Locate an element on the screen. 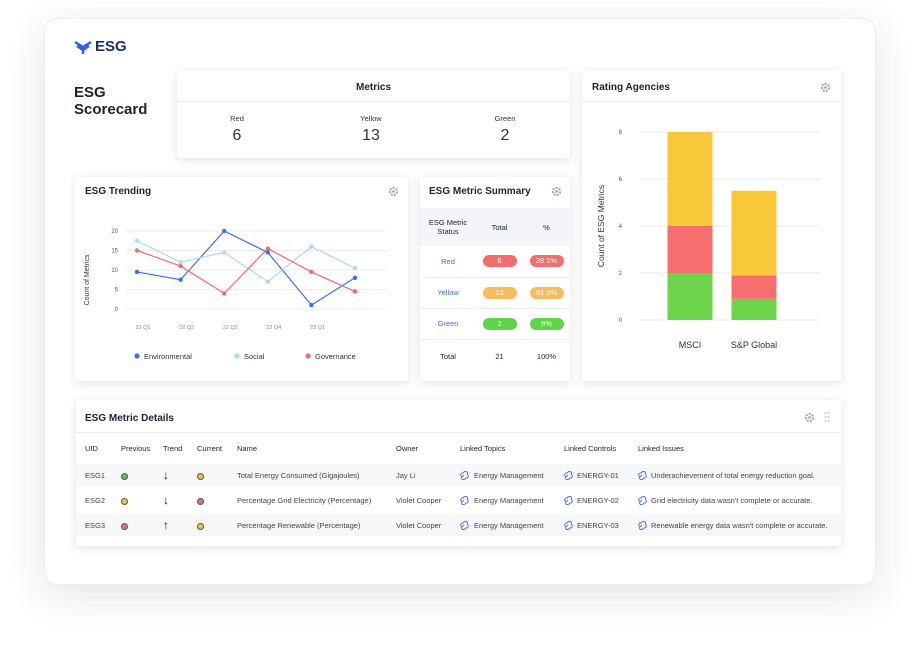 This screenshot has height=654, width=918. cell: 6 is located at coordinates (499, 261).